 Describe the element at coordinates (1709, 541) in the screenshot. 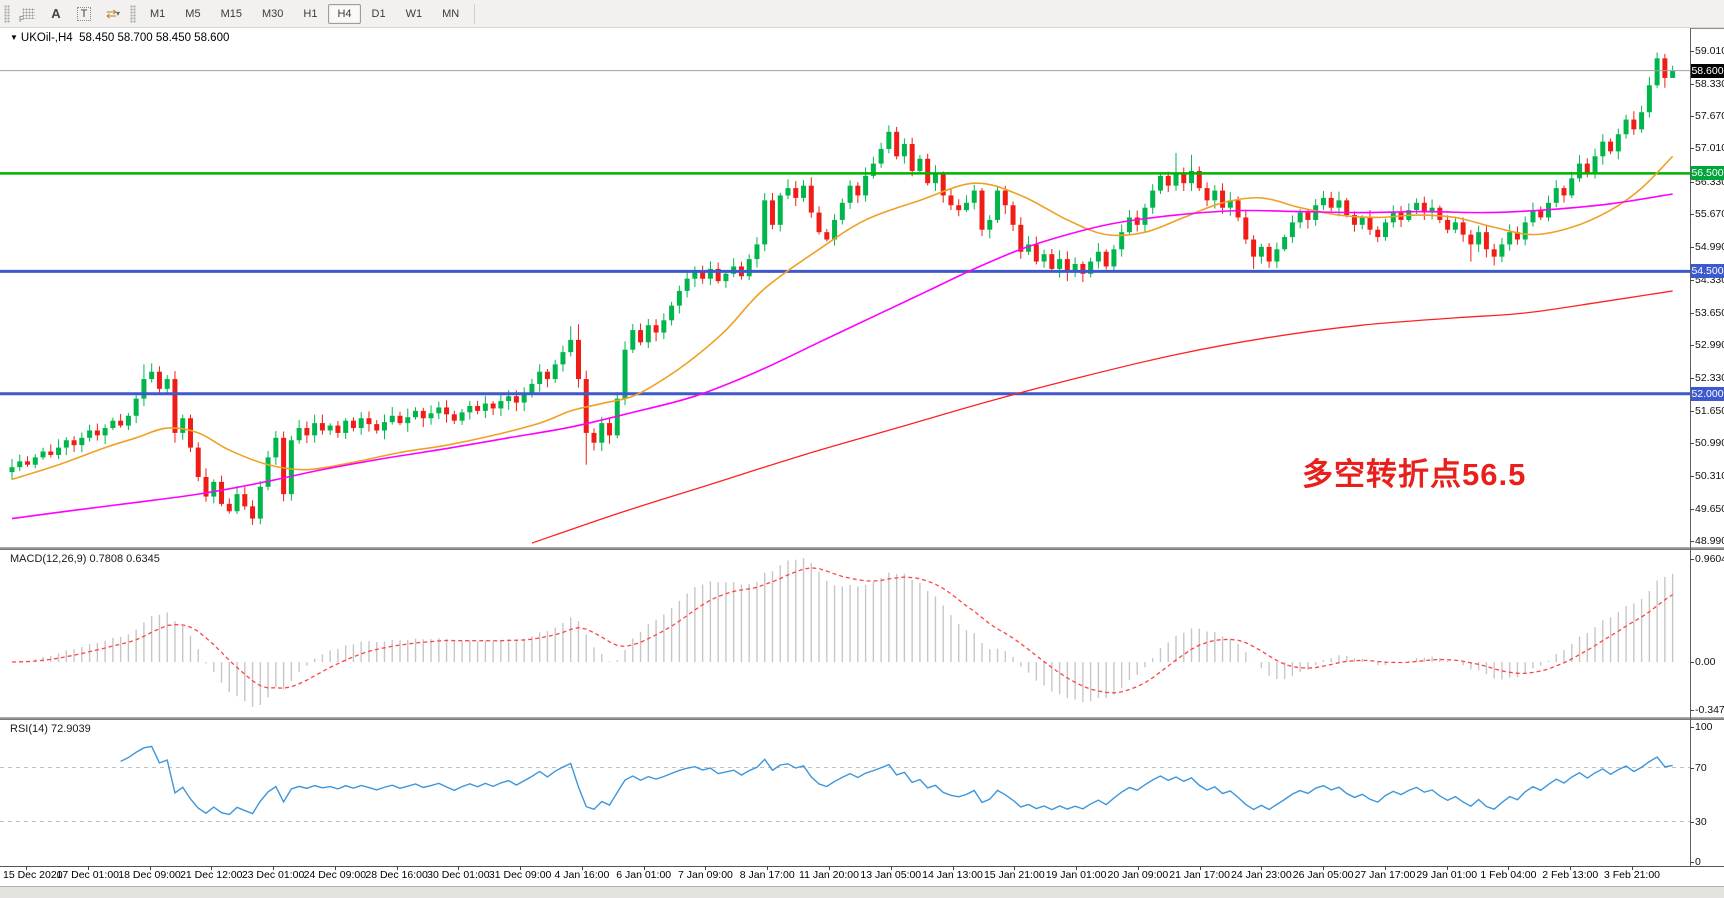

I see `price-axis-label: 48.990` at that location.